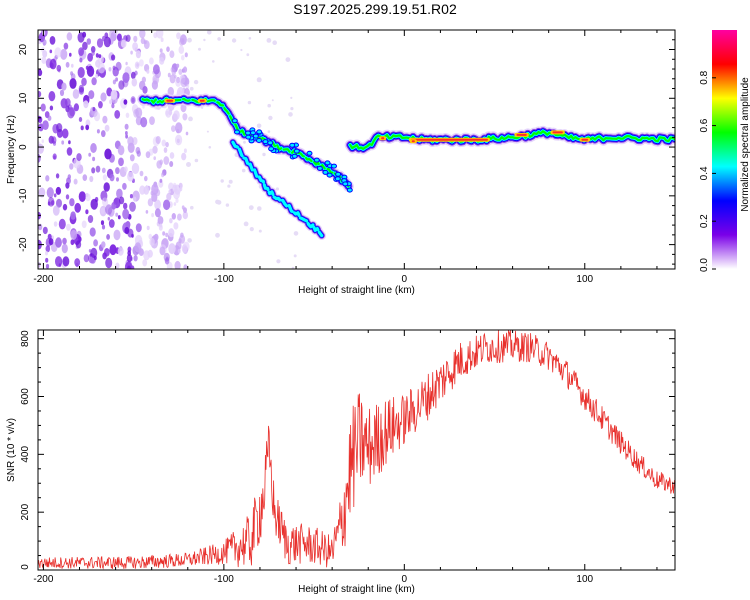 This screenshot has height=600, width=750. I want to click on chart-title: S197.2025.299.19.51.R02, so click(375, 9).